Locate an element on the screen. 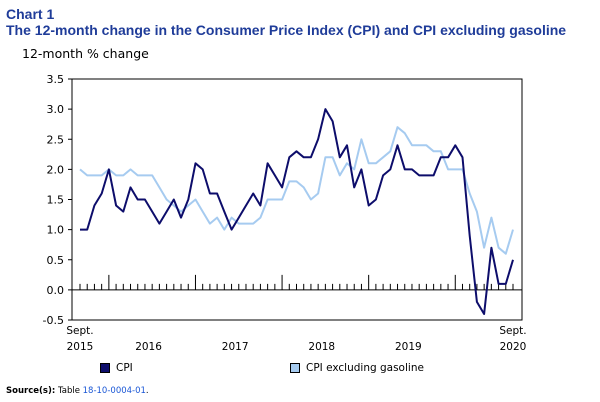 The height and width of the screenshot is (402, 600). legend-swatch-cpi is located at coordinates (105, 368).